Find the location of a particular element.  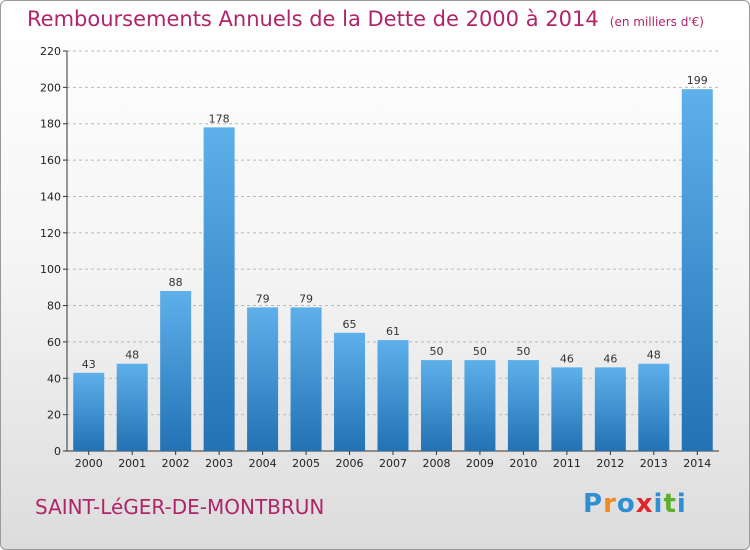

bar-2012 is located at coordinates (610, 409).